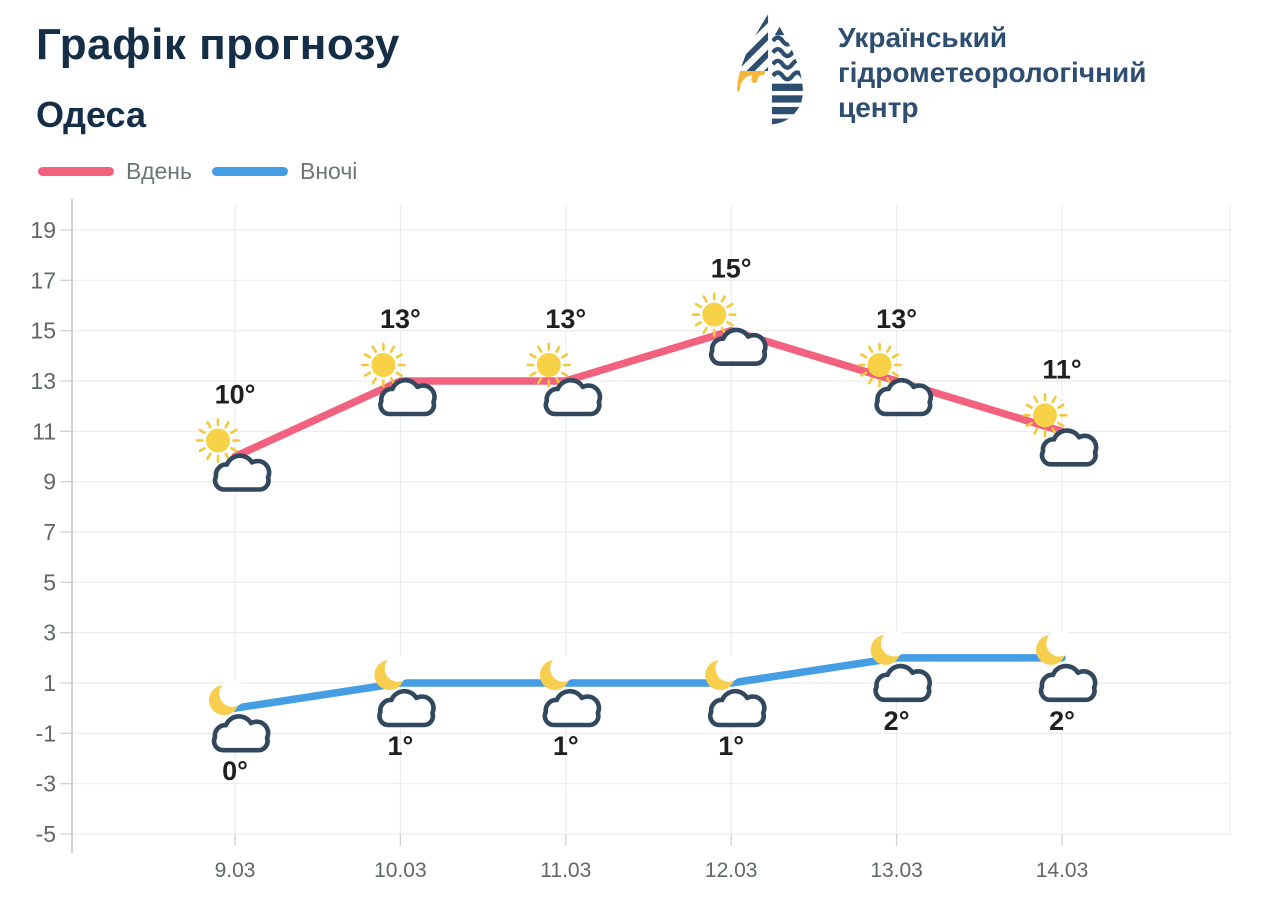 The width and height of the screenshot is (1280, 924). What do you see at coordinates (44, 431) in the screenshot?
I see `y-axis-label: 11` at bounding box center [44, 431].